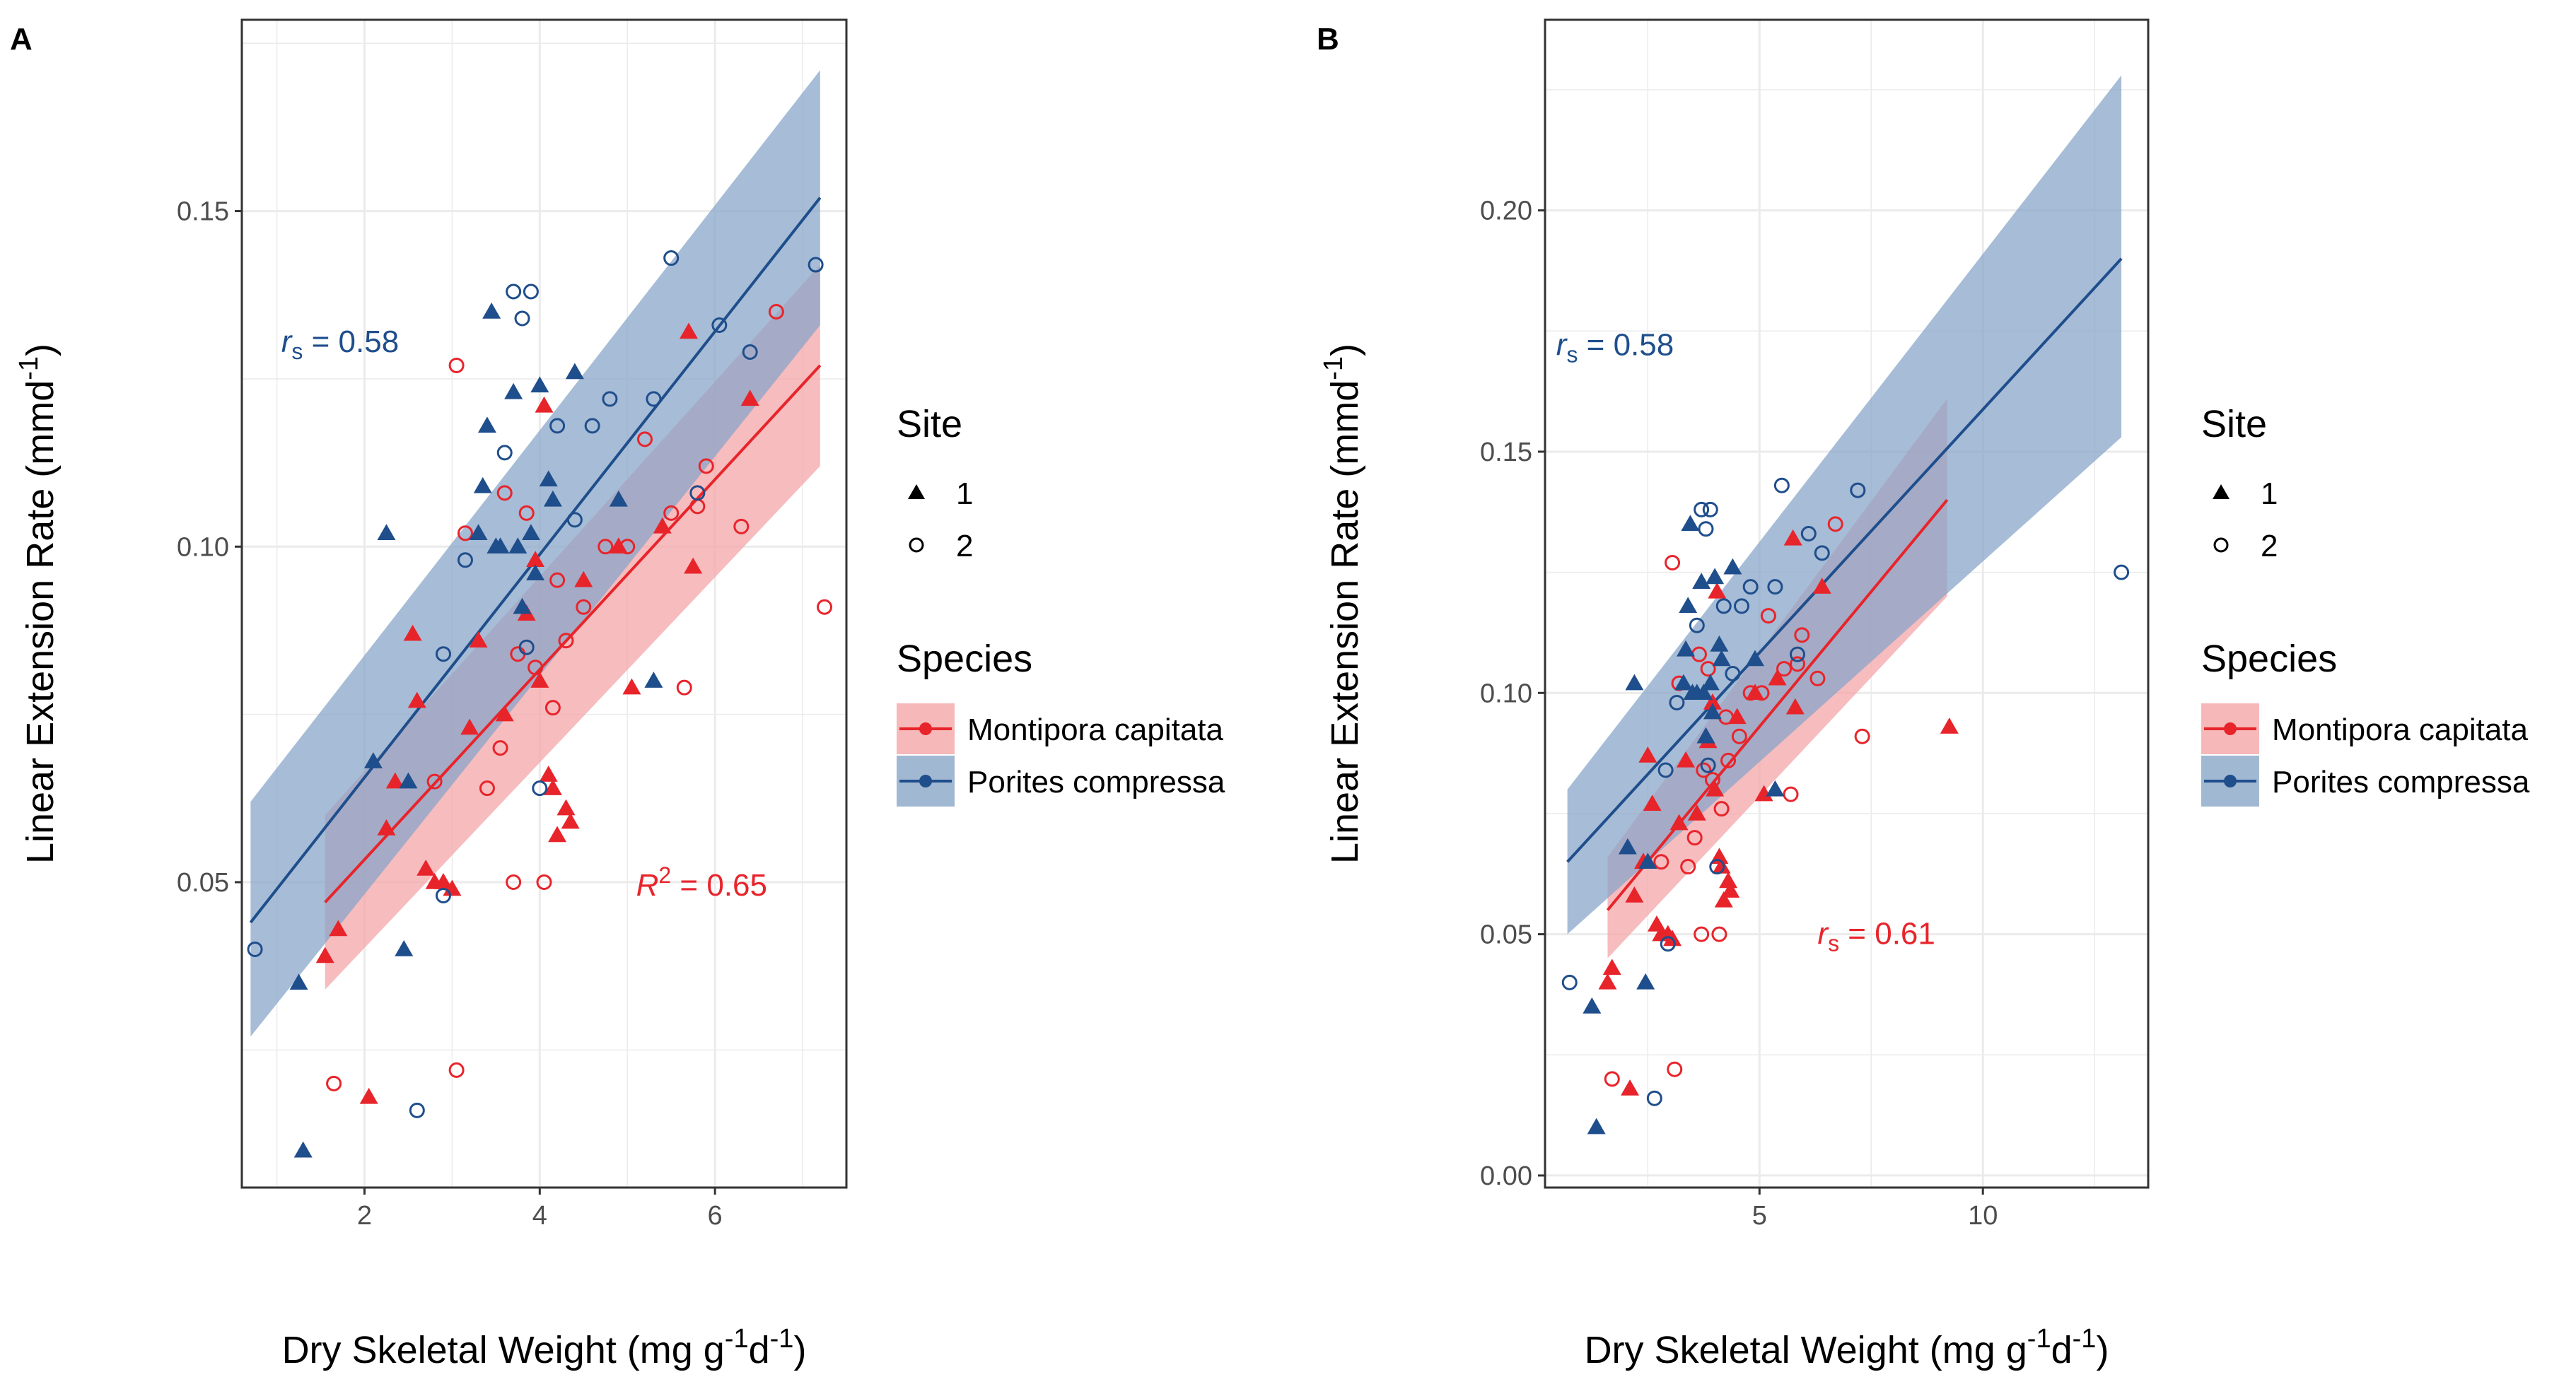  I want to click on y-tick-label: 0.15, so click(1506, 452).